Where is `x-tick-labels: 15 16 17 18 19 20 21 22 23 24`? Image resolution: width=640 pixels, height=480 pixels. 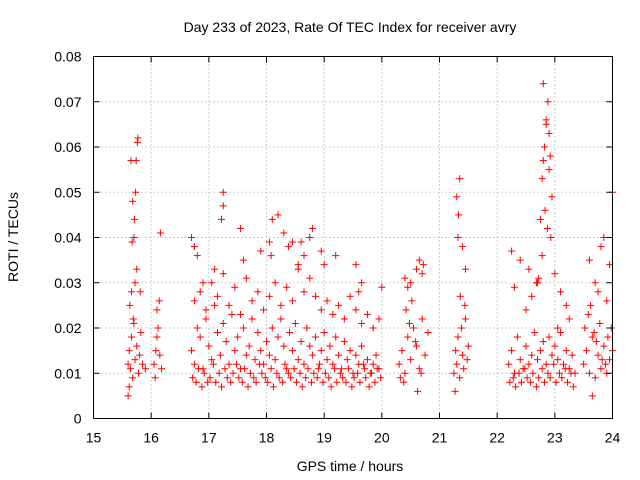
x-tick-labels: 15 16 17 18 19 20 21 22 23 24 is located at coordinates (353, 438).